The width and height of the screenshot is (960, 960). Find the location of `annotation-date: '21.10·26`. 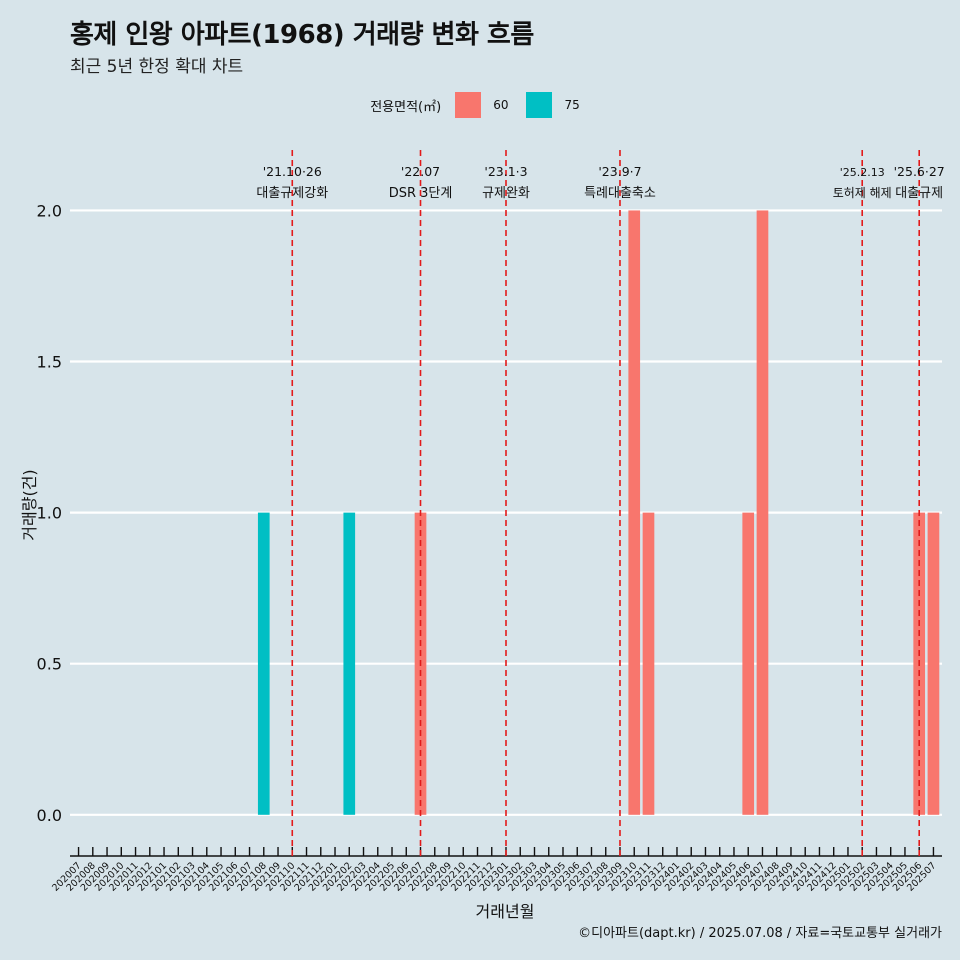

annotation-date: '21.10·26 is located at coordinates (292, 171).